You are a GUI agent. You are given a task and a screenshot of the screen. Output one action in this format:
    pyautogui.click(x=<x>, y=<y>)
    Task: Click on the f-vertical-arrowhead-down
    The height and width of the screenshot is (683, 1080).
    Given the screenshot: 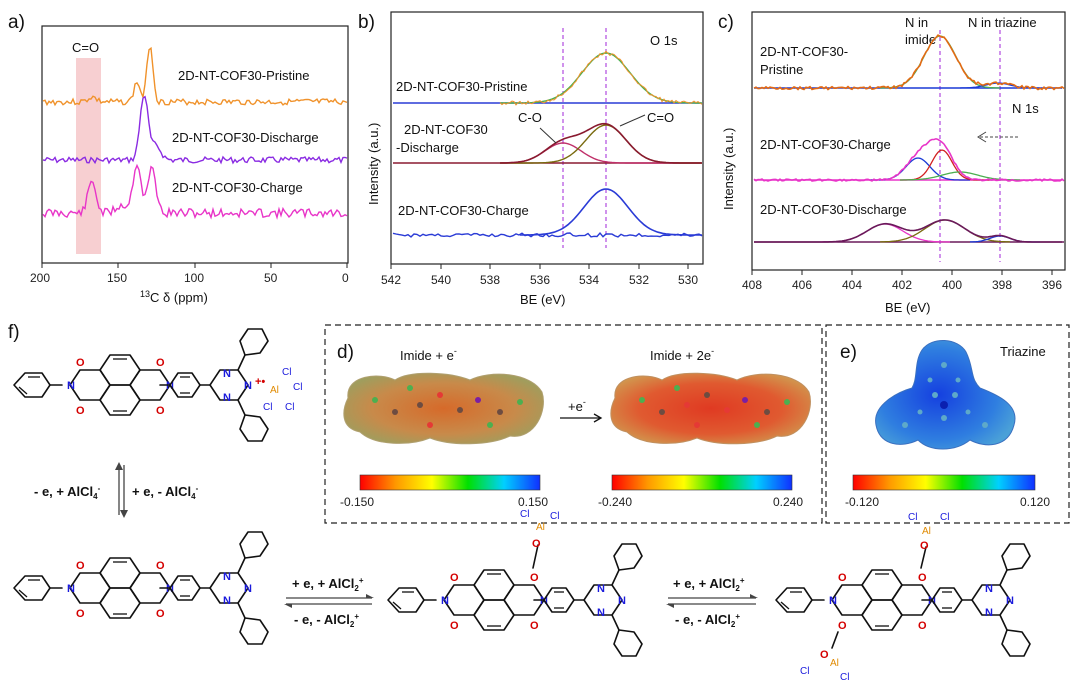 What is the action you would take?
    pyautogui.click(x=124, y=514)
    